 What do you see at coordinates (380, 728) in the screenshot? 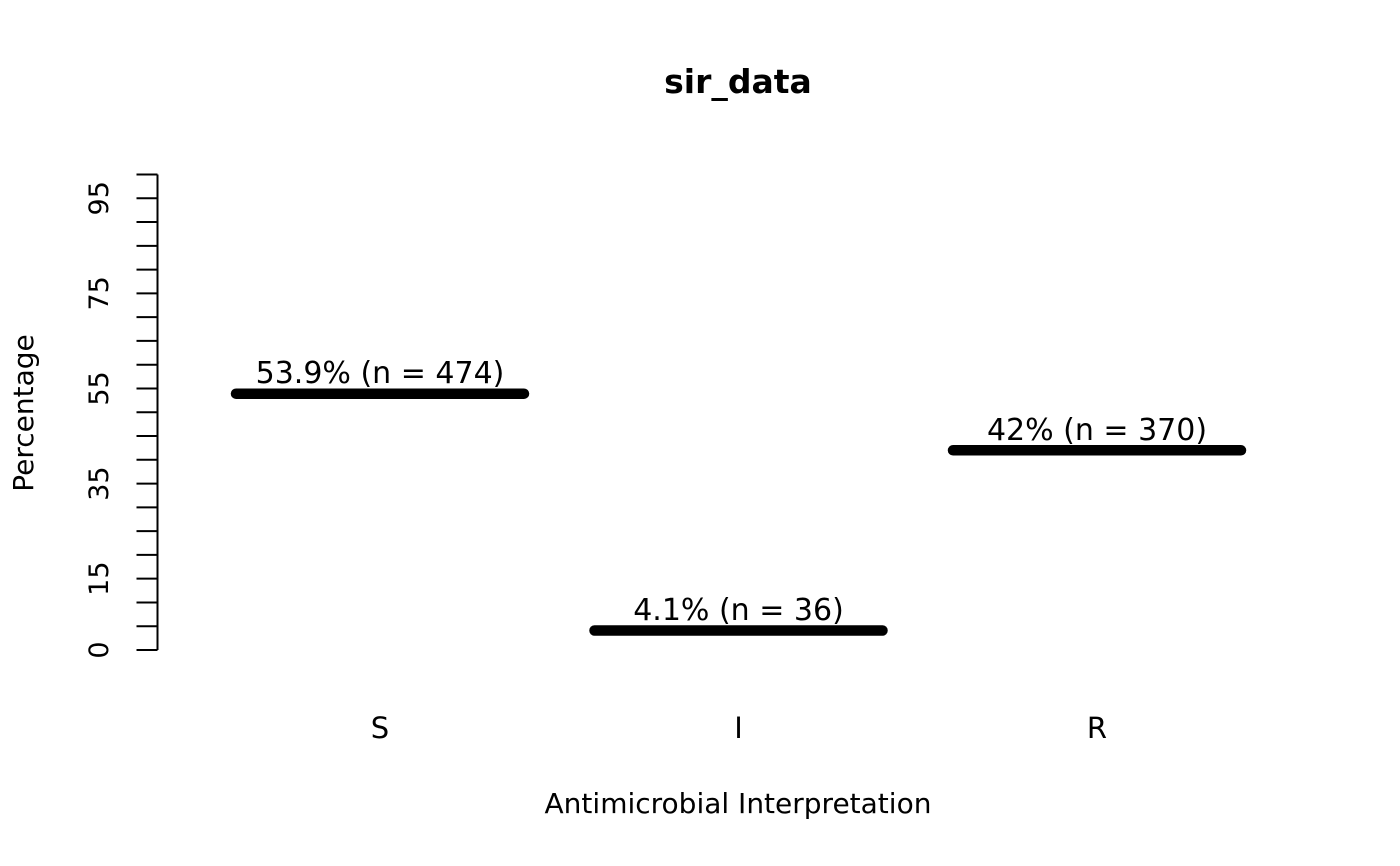
I see `x-category-label-S: S` at bounding box center [380, 728].